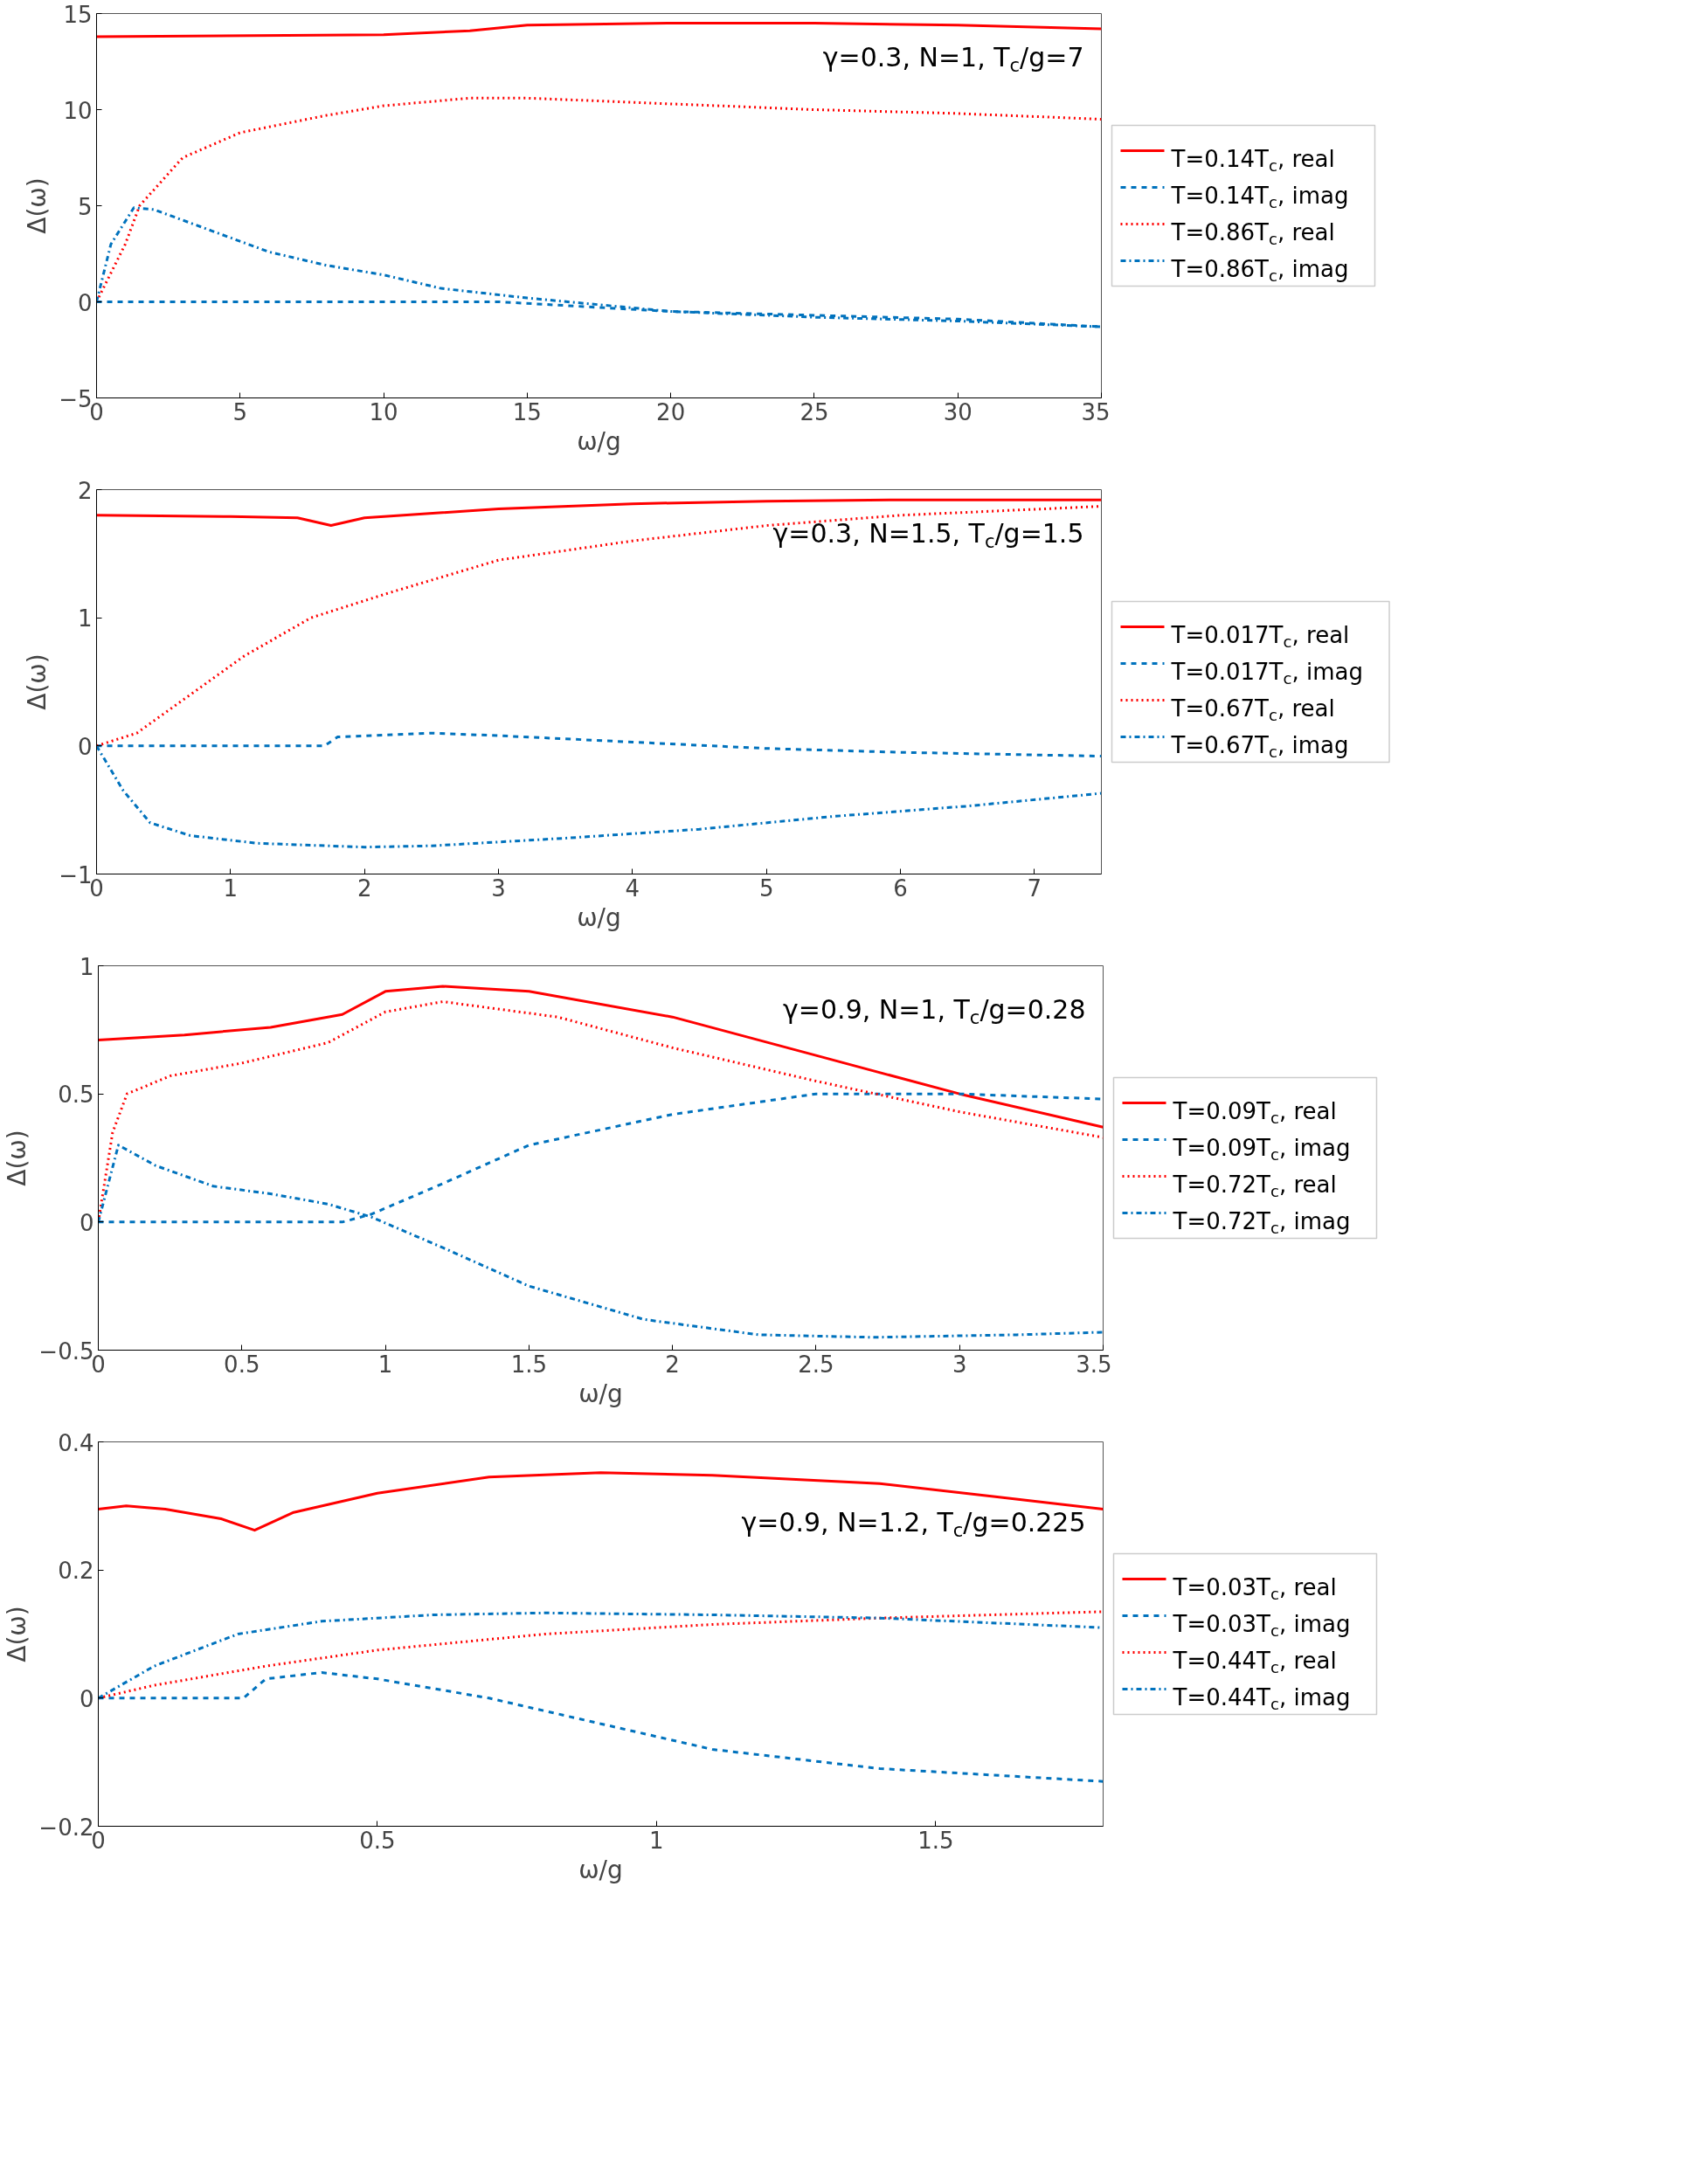 Image resolution: width=1682 pixels, height=2184 pixels. Describe the element at coordinates (76, 1442) in the screenshot. I see `y-tick-label: 0.4` at that location.